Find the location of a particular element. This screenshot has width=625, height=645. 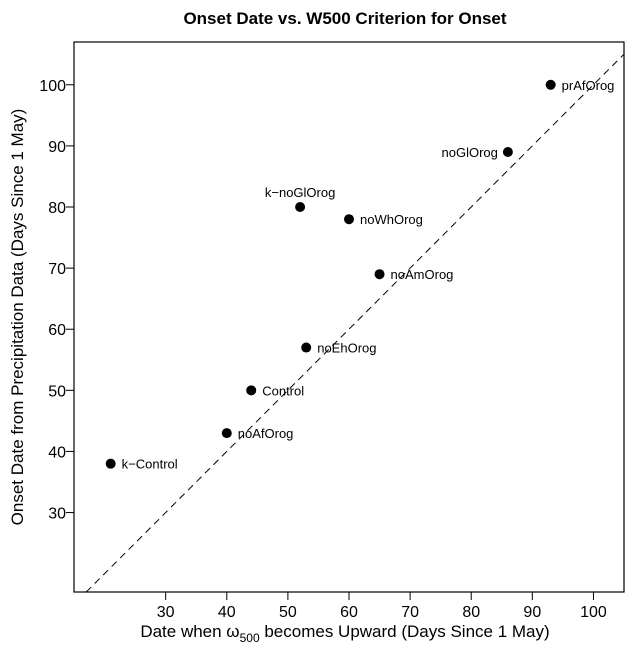

point-label: noAfOrog is located at coordinates (266, 433).